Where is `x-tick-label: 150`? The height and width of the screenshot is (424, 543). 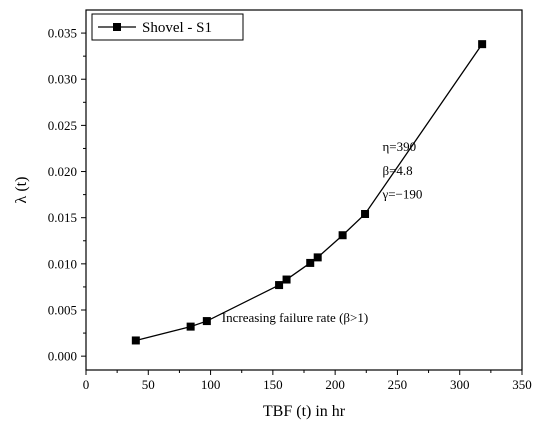 x-tick-label: 150 is located at coordinates (273, 384).